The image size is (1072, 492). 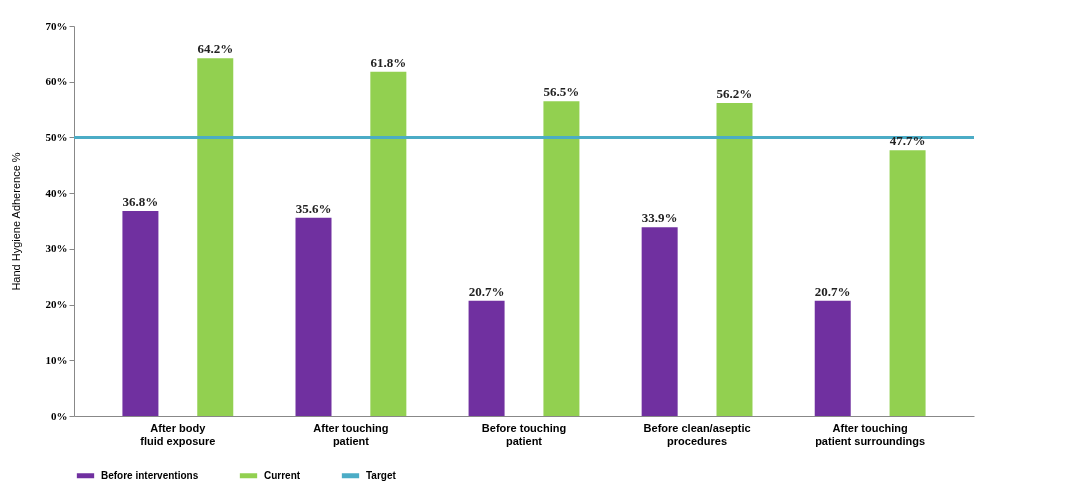 What do you see at coordinates (561, 92) in the screenshot?
I see `data-label: 56.5%` at bounding box center [561, 92].